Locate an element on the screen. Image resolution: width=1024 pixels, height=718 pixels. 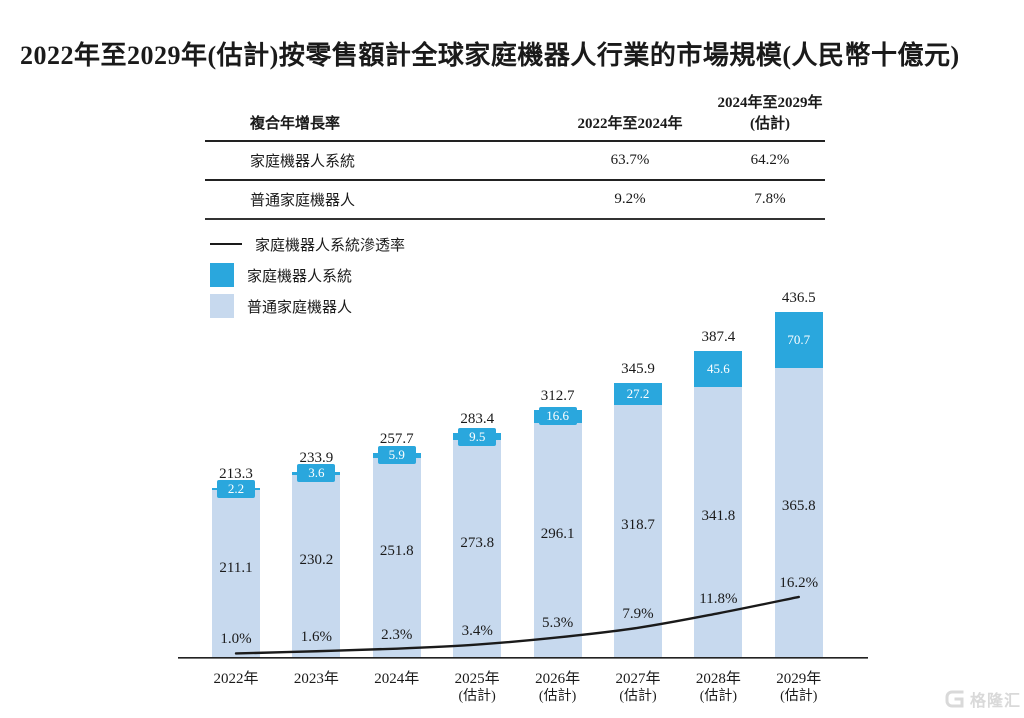
penetration-rate-label: 1.6% is located at coordinates (316, 637).